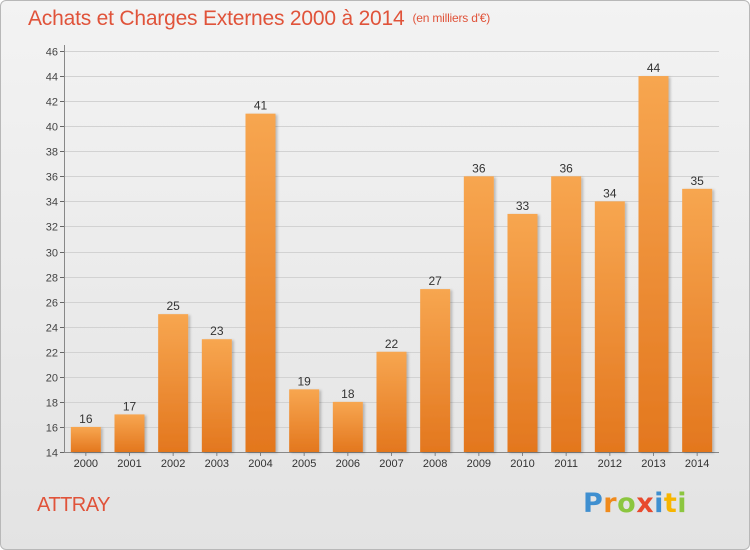 The height and width of the screenshot is (550, 750). What do you see at coordinates (173, 464) in the screenshot?
I see `x-tick-label: 2002` at bounding box center [173, 464].